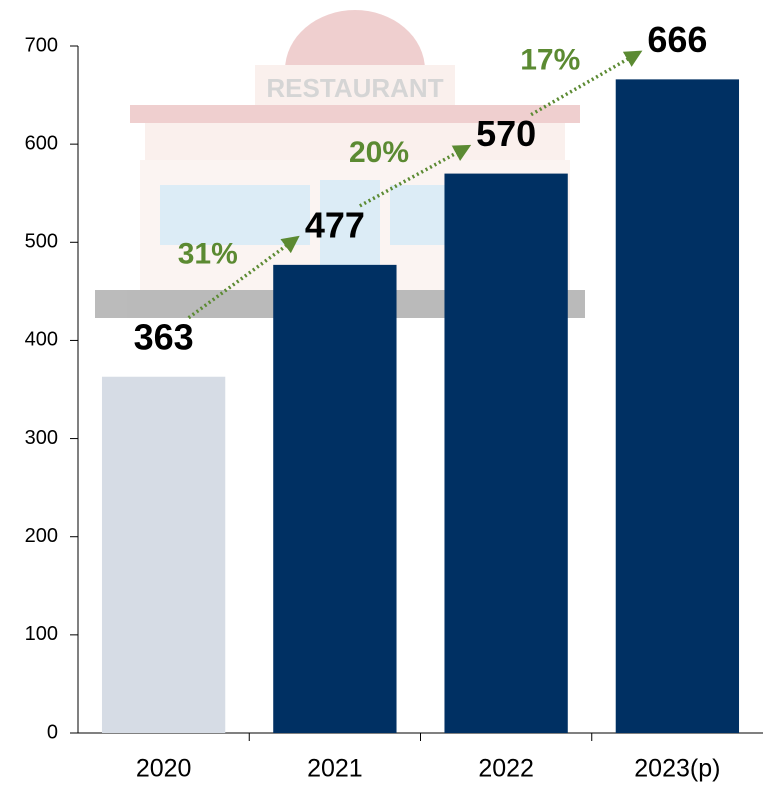 The image size is (763, 785). Describe the element at coordinates (677, 39) in the screenshot. I see `value-label: 666` at that location.